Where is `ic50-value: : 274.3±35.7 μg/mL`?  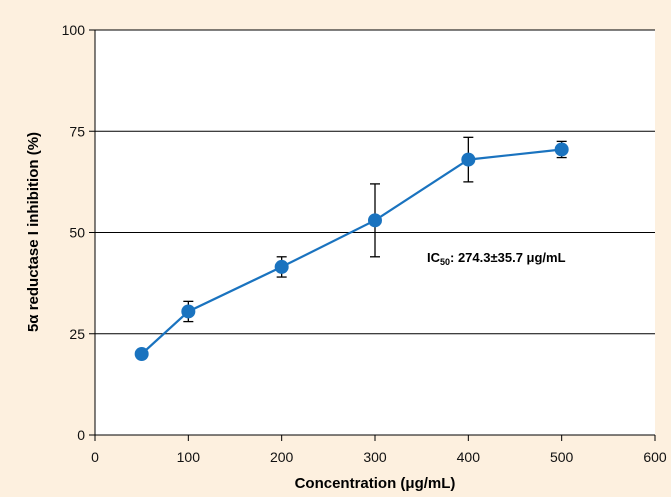
ic50-value: : 274.3±35.7 μg/mL is located at coordinates (508, 257).